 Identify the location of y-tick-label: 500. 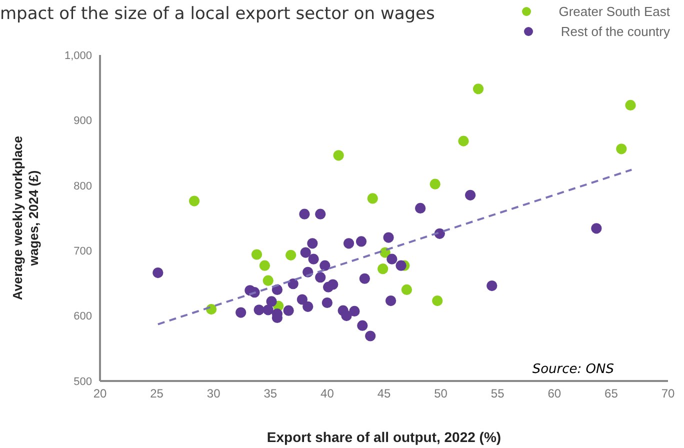
(83, 382).